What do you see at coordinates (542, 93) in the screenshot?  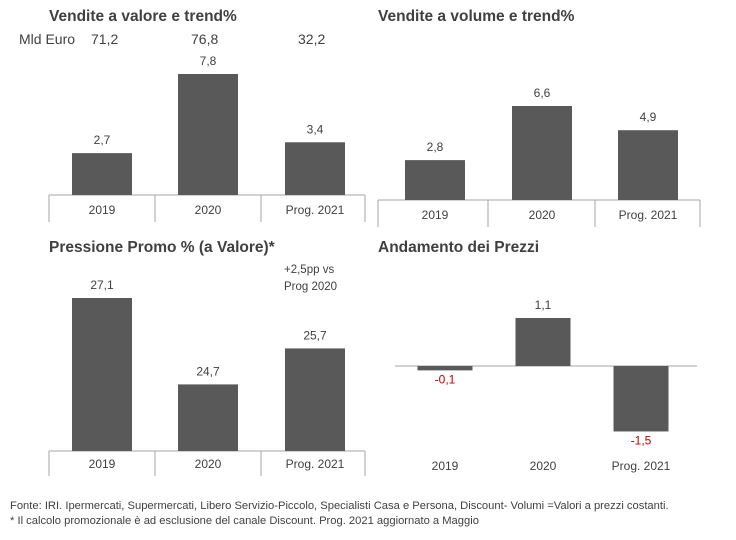 I see `data-label-volume-1: 6,6` at bounding box center [542, 93].